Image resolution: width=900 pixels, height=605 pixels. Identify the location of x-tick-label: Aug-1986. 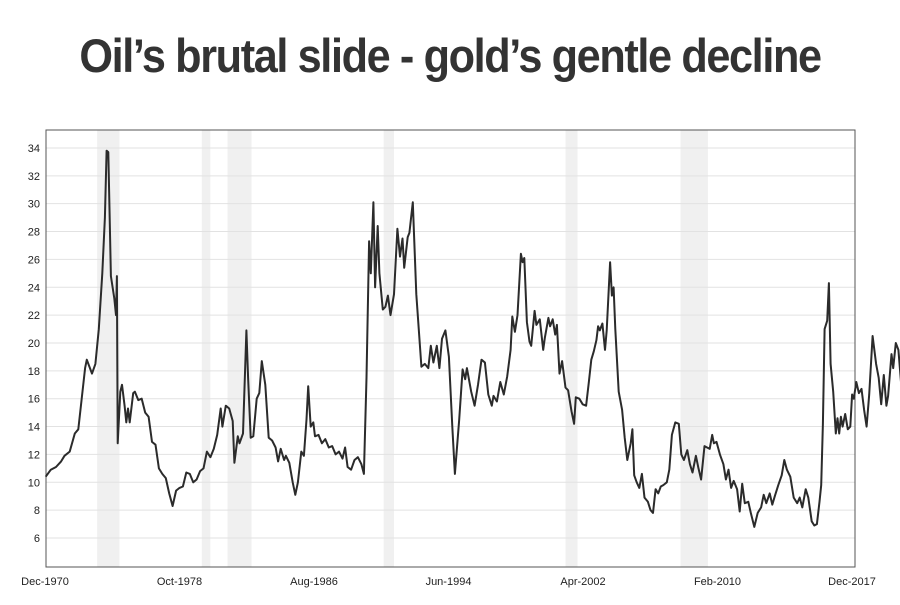
(314, 582).